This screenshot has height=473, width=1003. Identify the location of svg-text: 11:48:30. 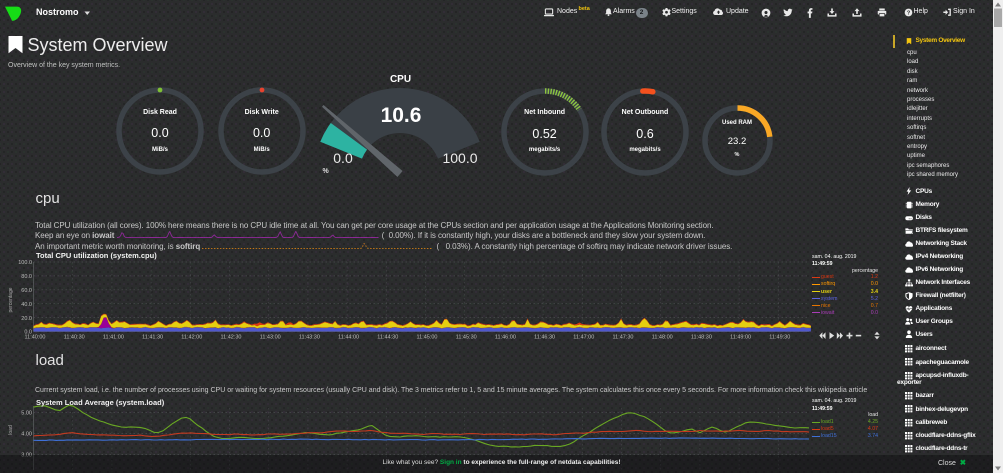
(701, 338).